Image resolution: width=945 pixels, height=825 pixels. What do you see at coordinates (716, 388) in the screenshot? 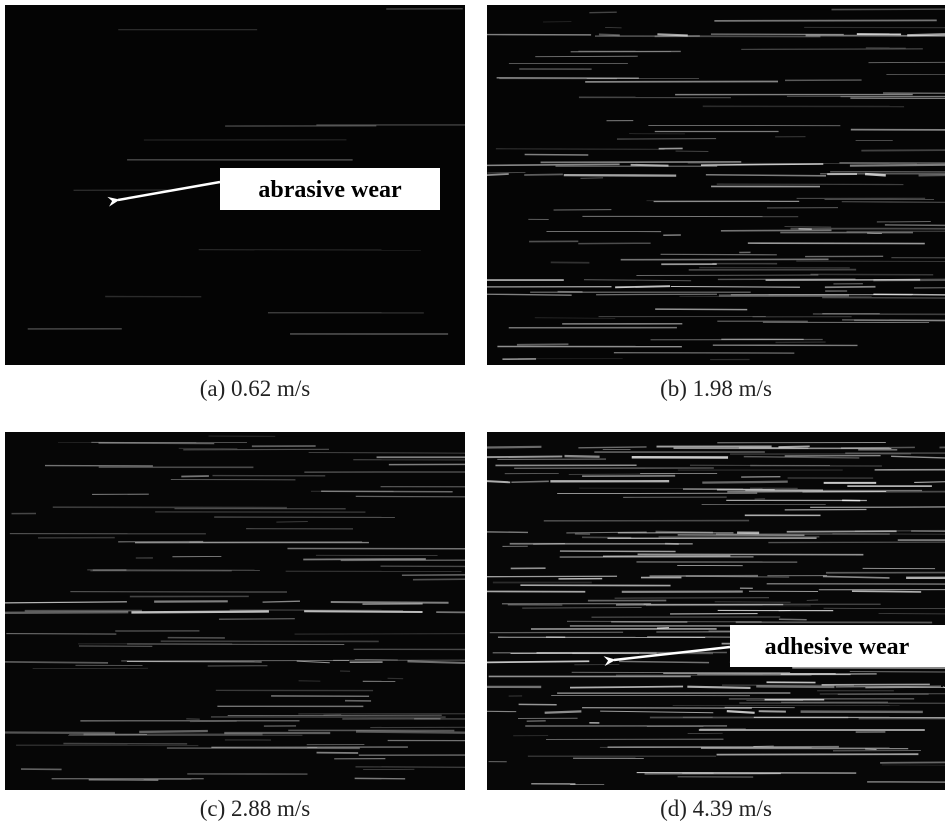
I see `caption: (b) 1.98 m/s` at bounding box center [716, 388].